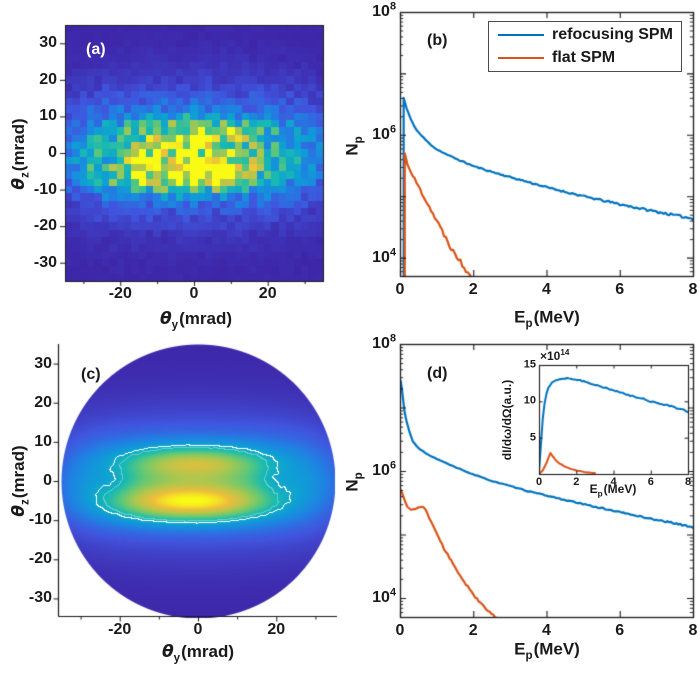  What do you see at coordinates (529, 364) in the screenshot?
I see `tick-label: 15` at bounding box center [529, 364].